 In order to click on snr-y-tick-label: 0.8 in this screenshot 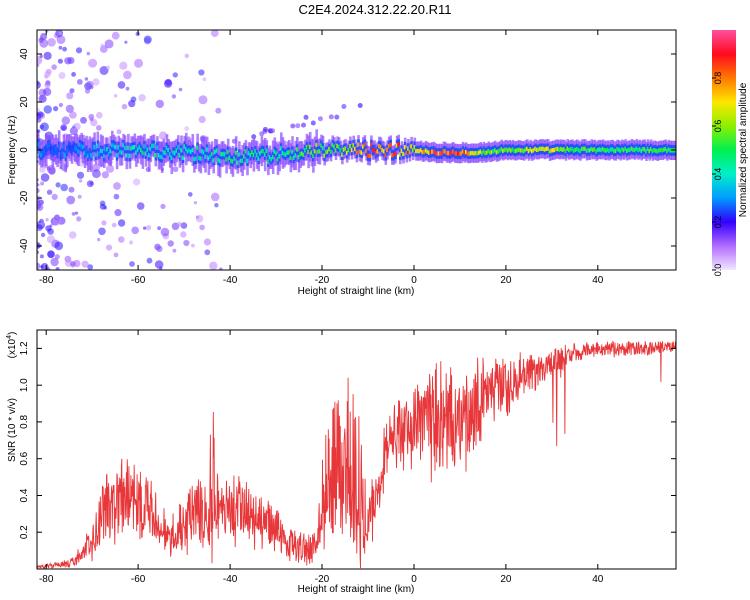, I will do `click(24, 422)`.